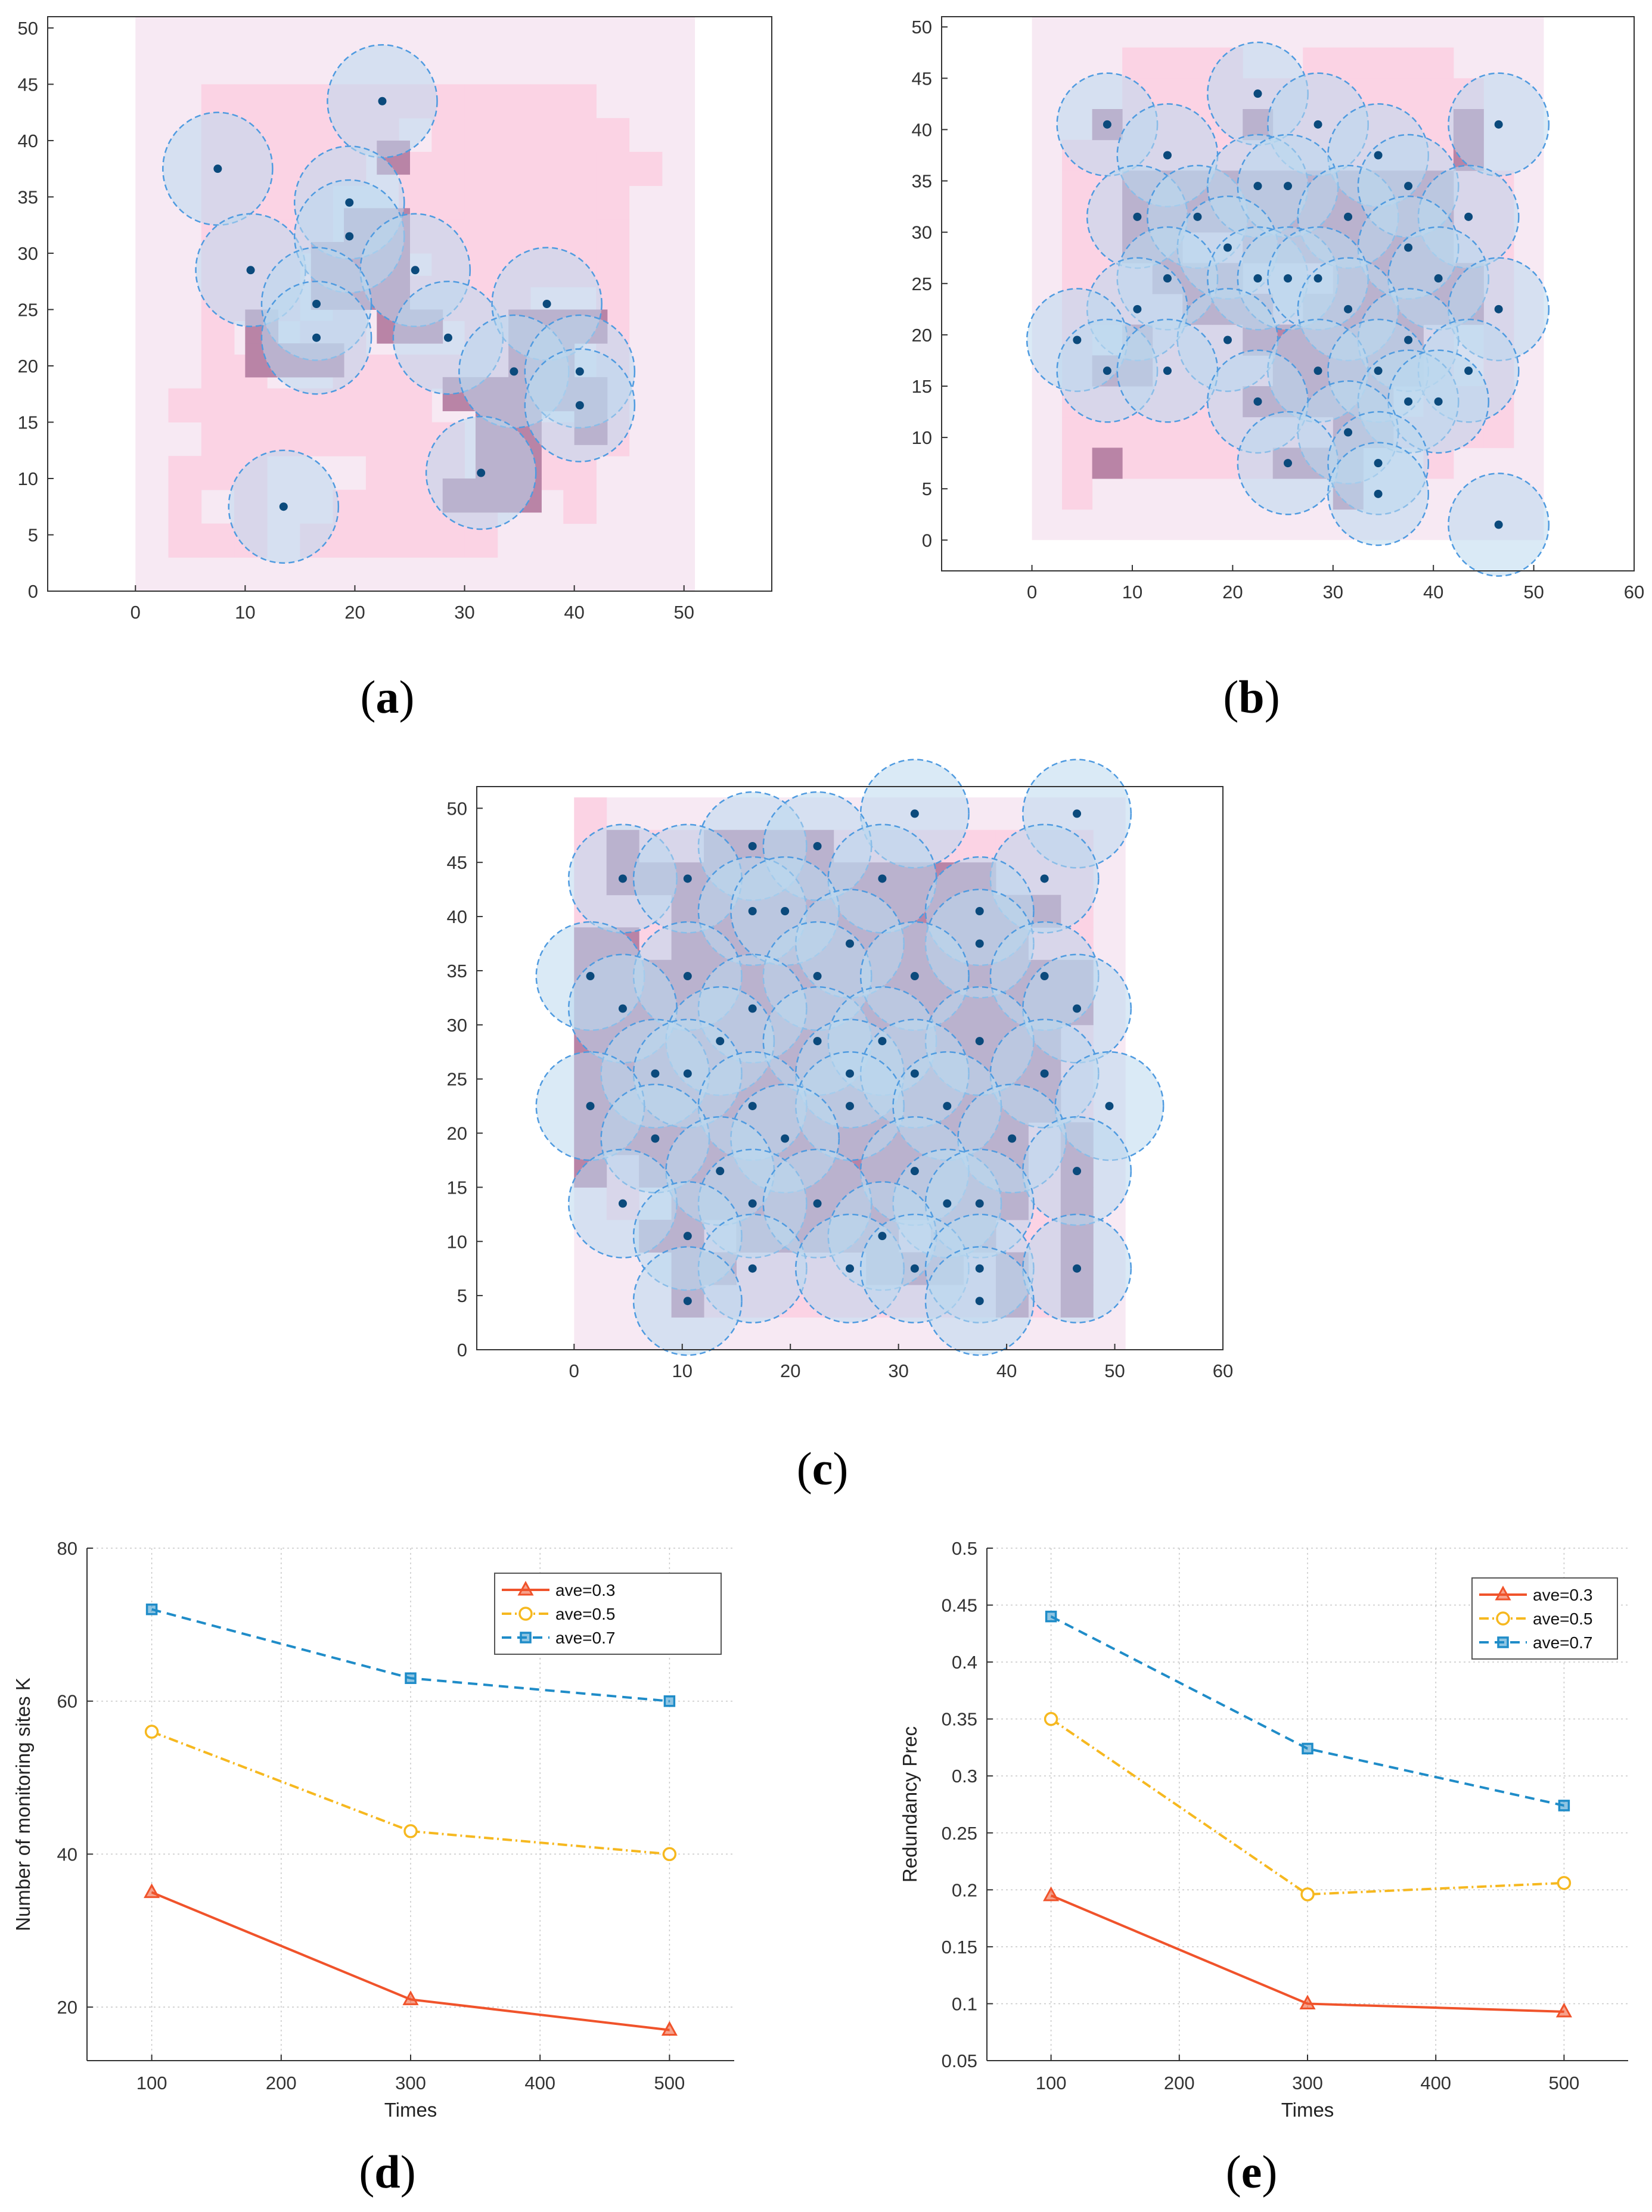  Describe the element at coordinates (959, 1833) in the screenshot. I see `y-tick-label: 0.25` at that location.